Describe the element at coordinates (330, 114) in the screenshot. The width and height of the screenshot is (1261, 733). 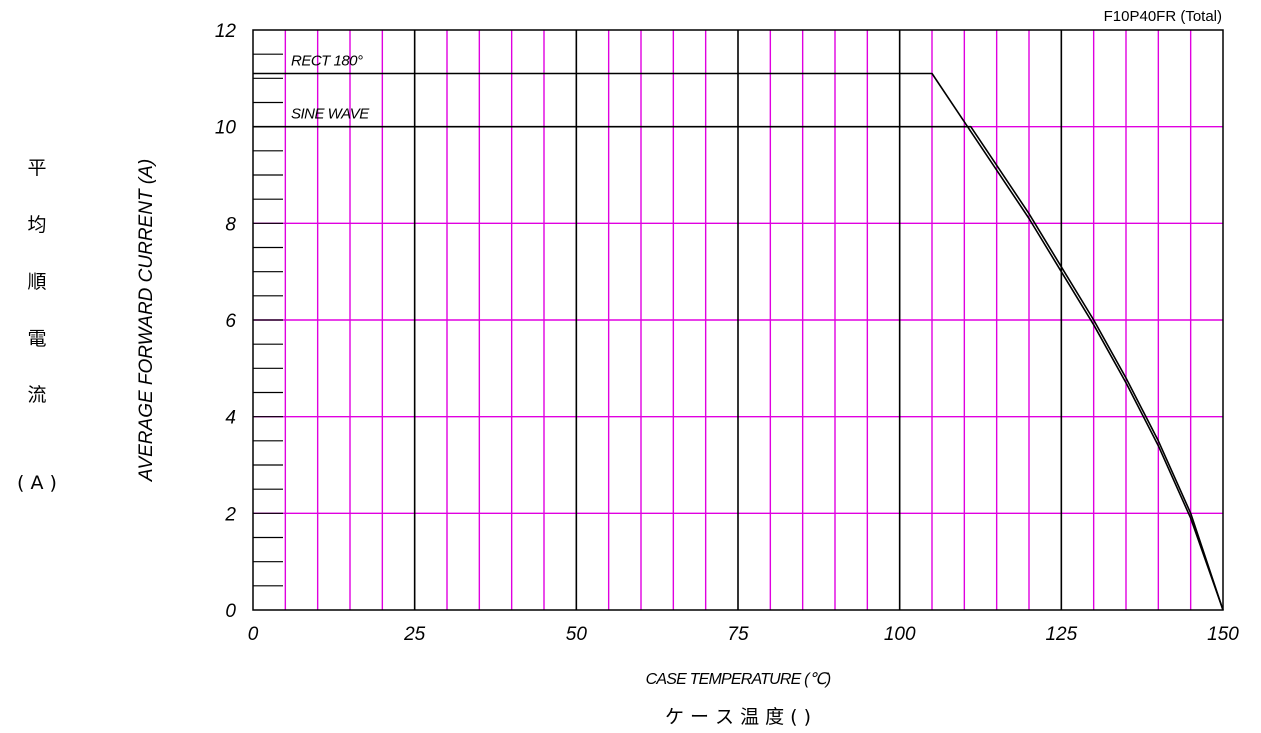
I see `series-label: SINE WAVE` at that location.